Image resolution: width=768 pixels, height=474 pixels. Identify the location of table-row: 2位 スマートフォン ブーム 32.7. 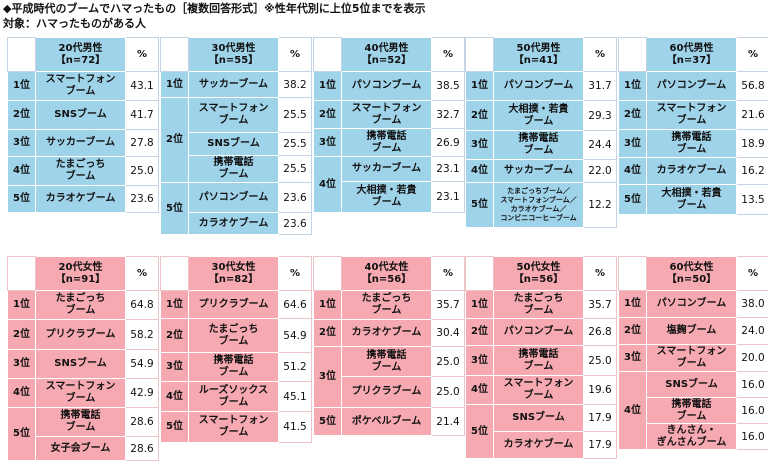
(389, 114).